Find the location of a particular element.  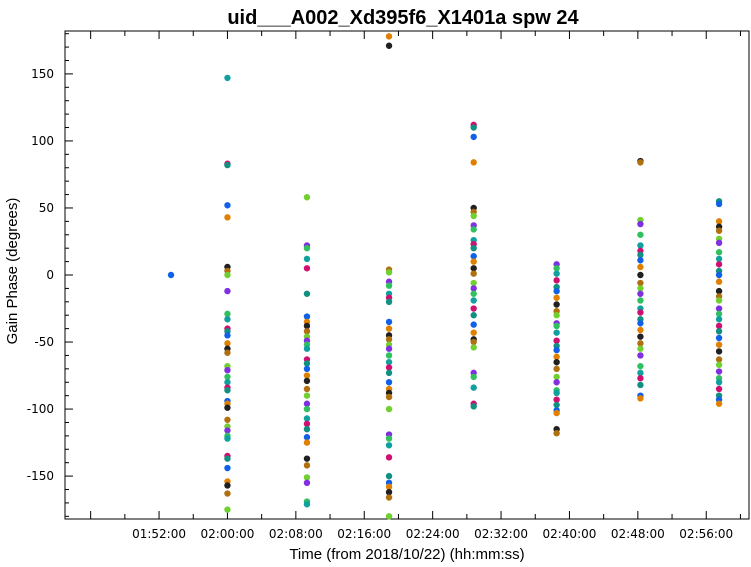

chart-title: uid___A002_Xd395f6_X1401a spw 24 is located at coordinates (403, 18).